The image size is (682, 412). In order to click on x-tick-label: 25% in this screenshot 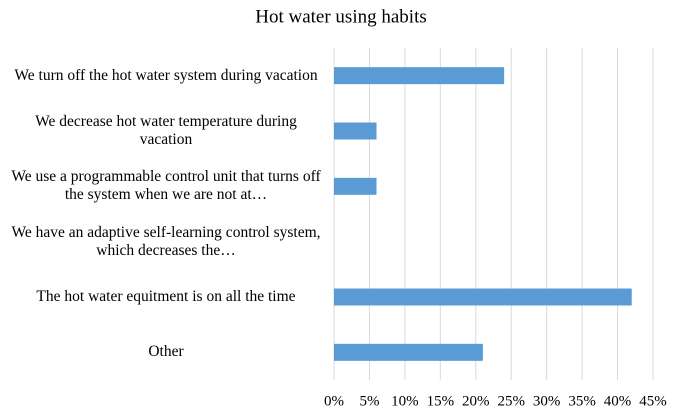, I will do `click(511, 401)`.